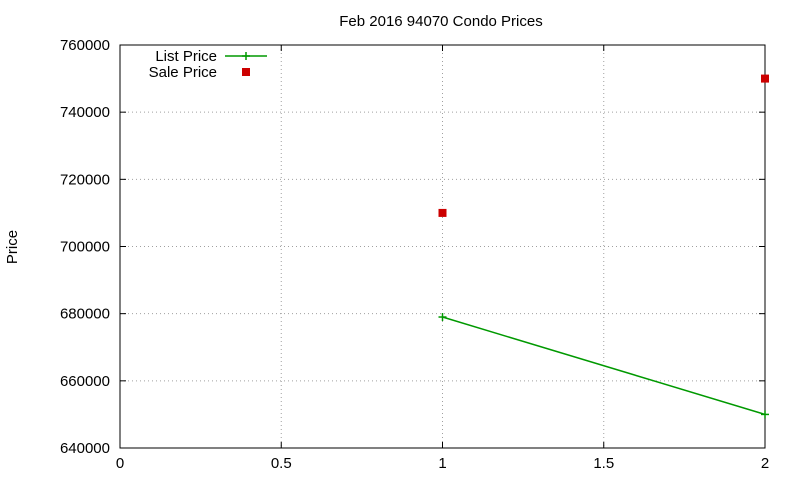  I want to click on legend-label: List Price, so click(186, 56).